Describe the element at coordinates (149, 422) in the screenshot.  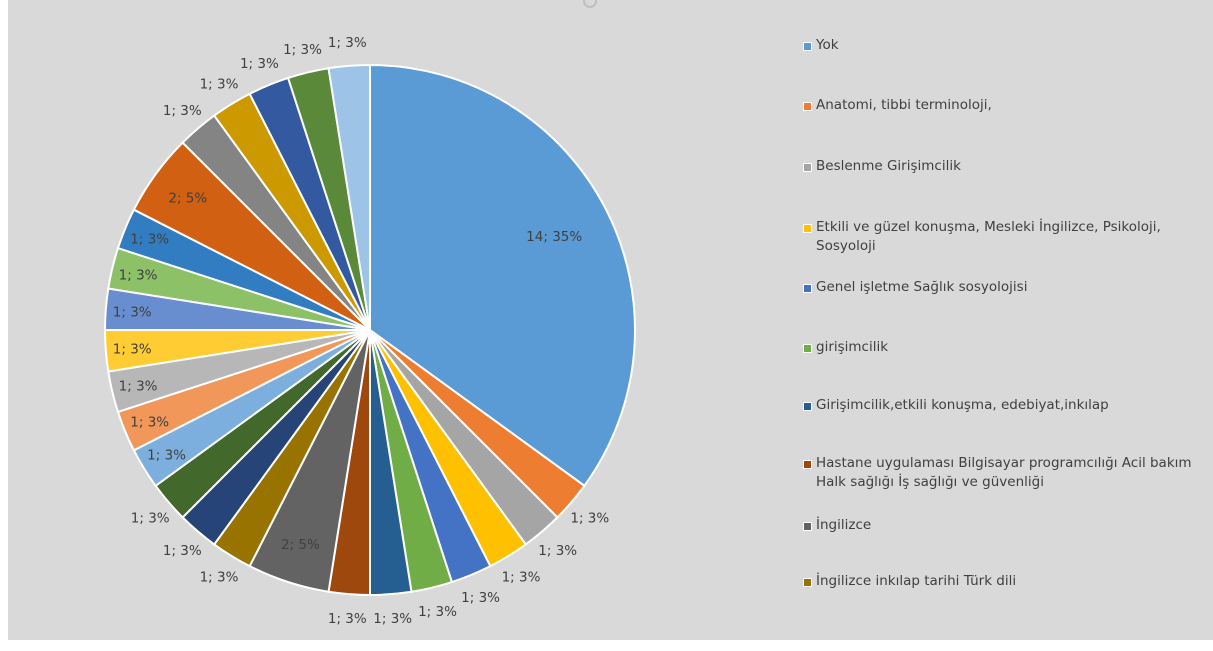
I see `slice-label-13: 1; 3%` at that location.